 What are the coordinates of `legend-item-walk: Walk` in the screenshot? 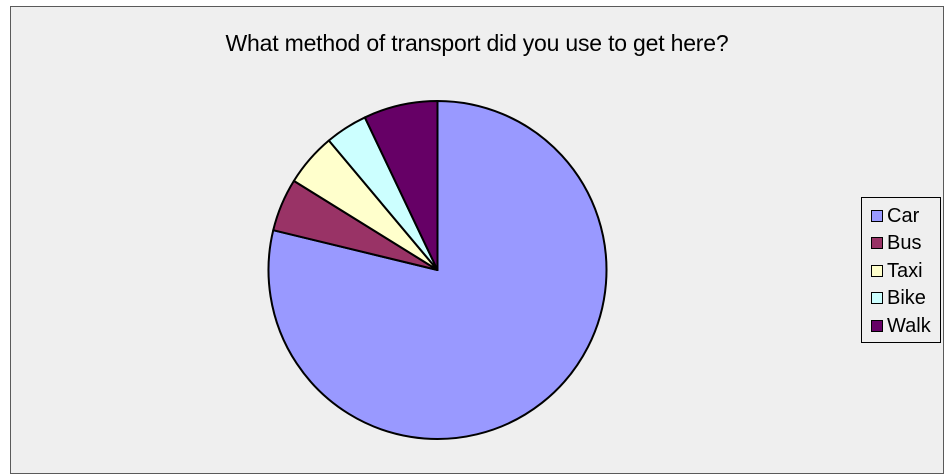 It's located at (901, 326).